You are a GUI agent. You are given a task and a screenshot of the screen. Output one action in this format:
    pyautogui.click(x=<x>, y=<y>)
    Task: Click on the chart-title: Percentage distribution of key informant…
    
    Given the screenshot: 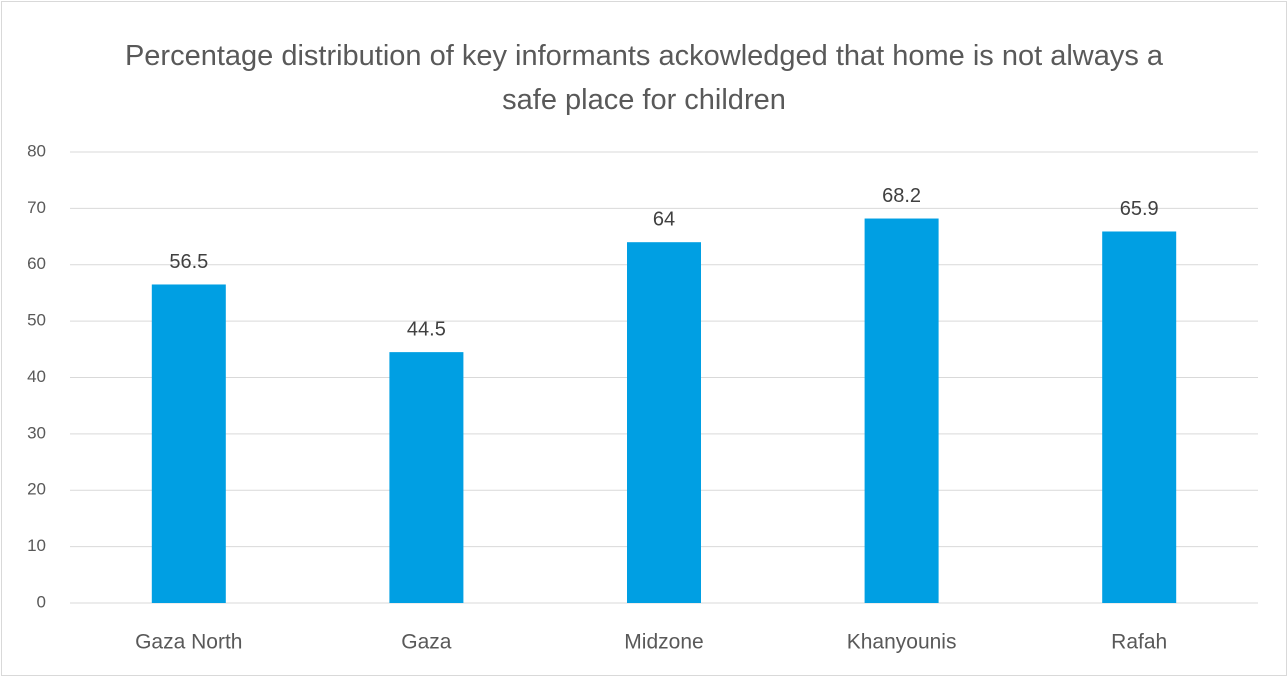 What is the action you would take?
    pyautogui.click(x=644, y=78)
    